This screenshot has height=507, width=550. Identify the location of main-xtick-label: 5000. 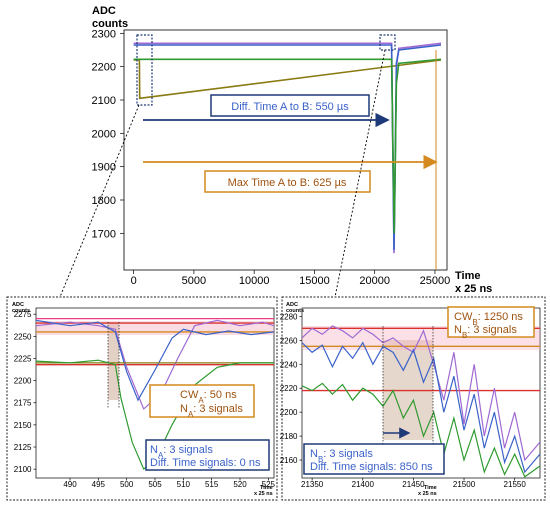
(194, 281).